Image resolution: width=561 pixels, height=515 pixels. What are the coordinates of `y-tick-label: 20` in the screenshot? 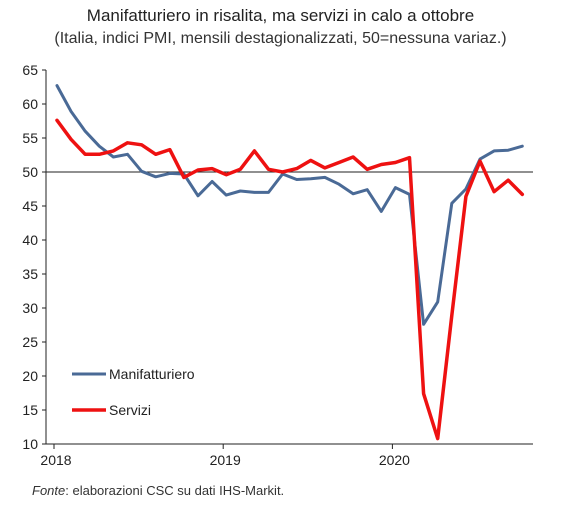 It's located at (30, 376).